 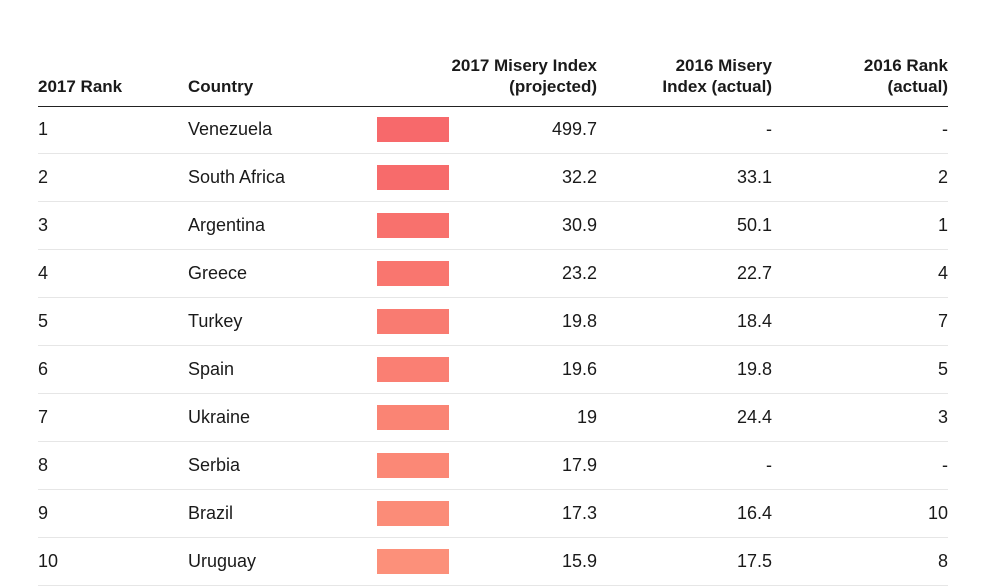 I want to click on header-2017-index: 2017 Misery Index (projected), so click(x=524, y=76).